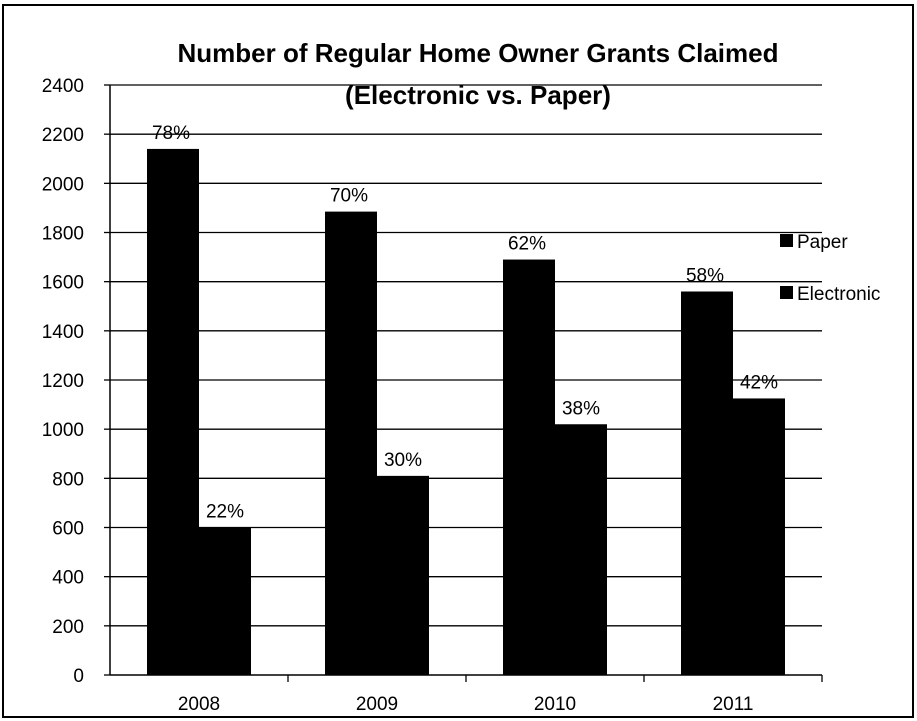 The height and width of the screenshot is (721, 917). I want to click on legend-label-electronic: Electronic, so click(838, 294).